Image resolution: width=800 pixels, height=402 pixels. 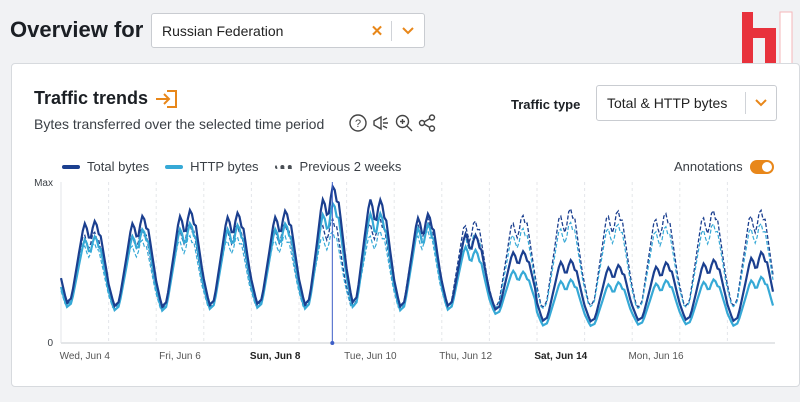 What do you see at coordinates (370, 356) in the screenshot?
I see `x-tick-label: Tue, Jun 10` at bounding box center [370, 356].